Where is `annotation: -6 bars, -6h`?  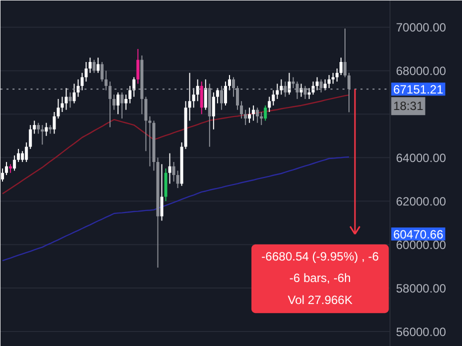
annotation: -6 bars, -6h is located at coordinates (320, 278).